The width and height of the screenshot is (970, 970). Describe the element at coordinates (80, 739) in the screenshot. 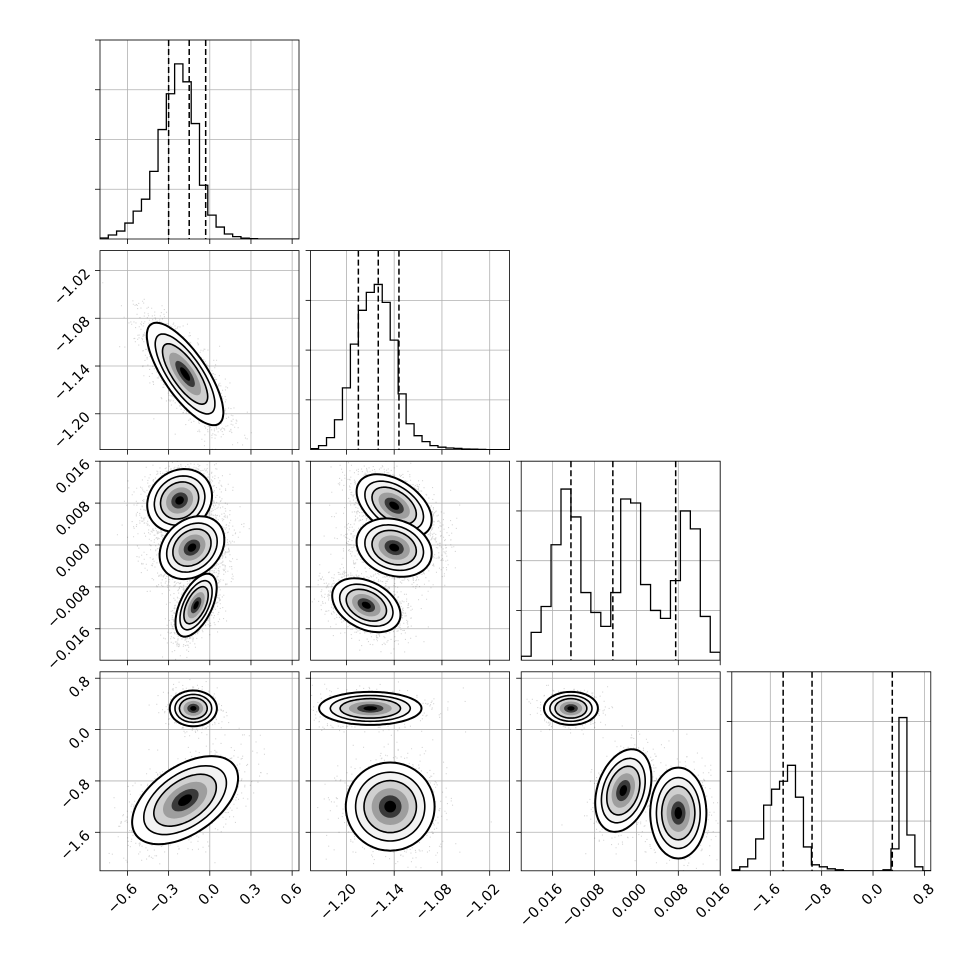

I see `y-tick-label: 0.0` at that location.